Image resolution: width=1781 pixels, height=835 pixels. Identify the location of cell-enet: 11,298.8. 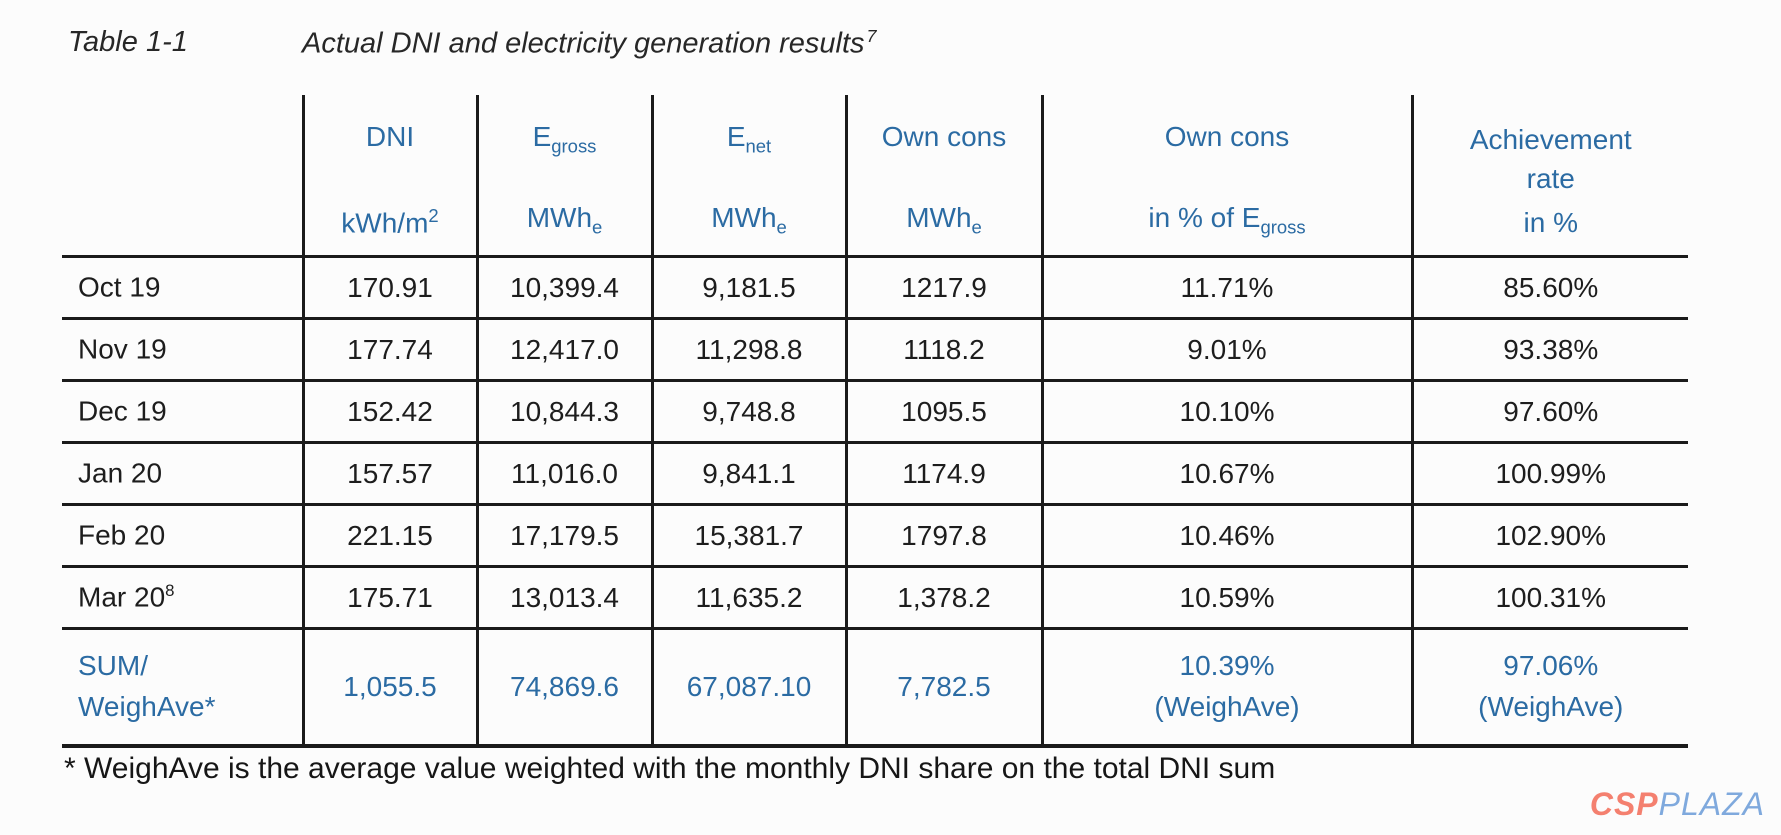
(748, 350).